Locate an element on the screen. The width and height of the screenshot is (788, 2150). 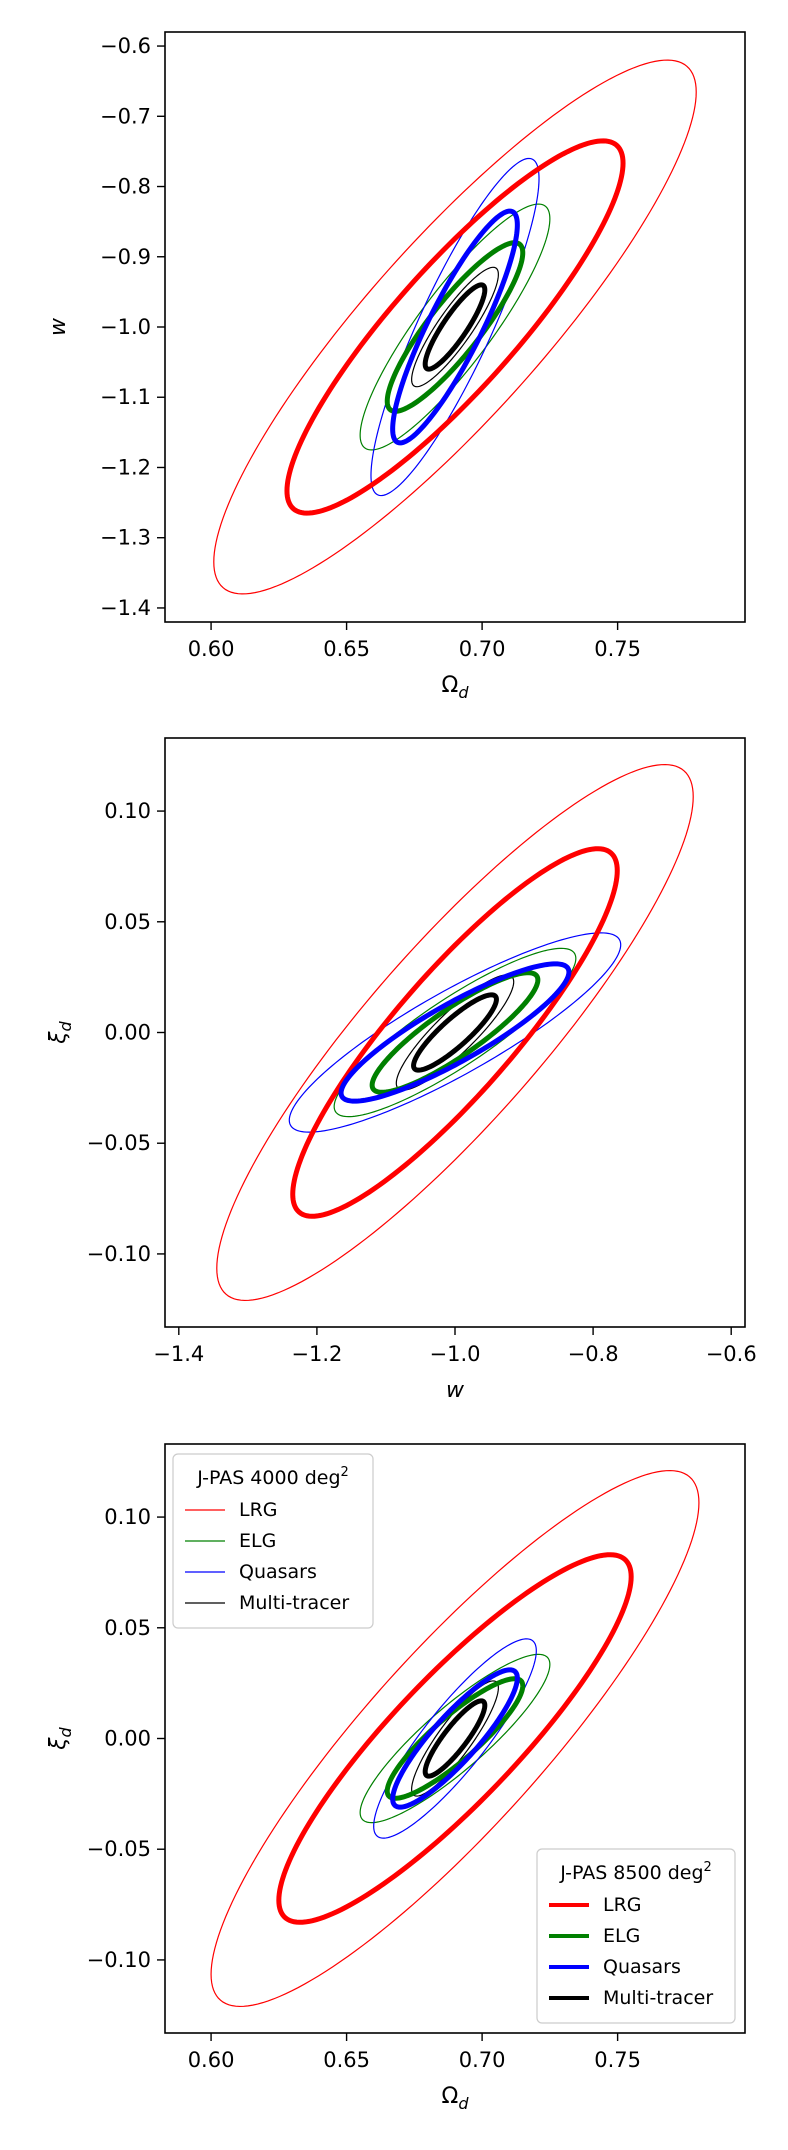
x-tick-label: −1.2 is located at coordinates (316, 1354).